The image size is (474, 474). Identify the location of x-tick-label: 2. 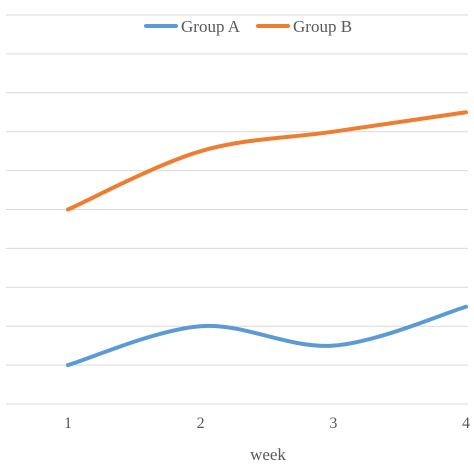
(201, 423).